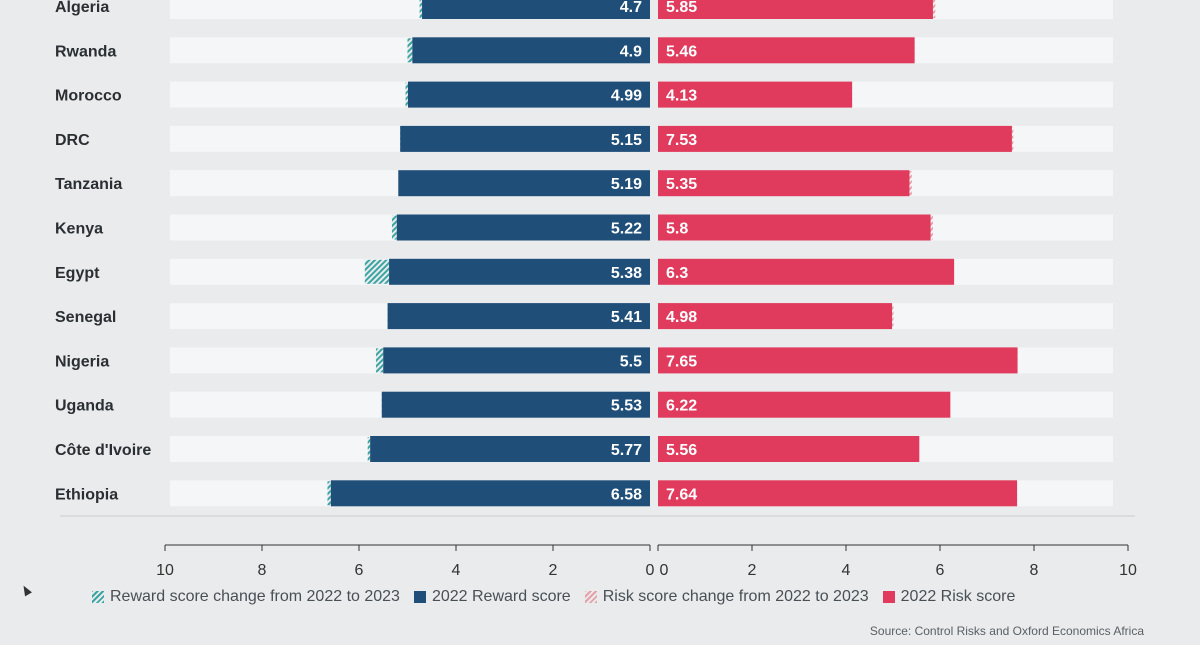 The height and width of the screenshot is (645, 1200). What do you see at coordinates (456, 570) in the screenshot?
I see `left-axis-tick-label: 4` at bounding box center [456, 570].